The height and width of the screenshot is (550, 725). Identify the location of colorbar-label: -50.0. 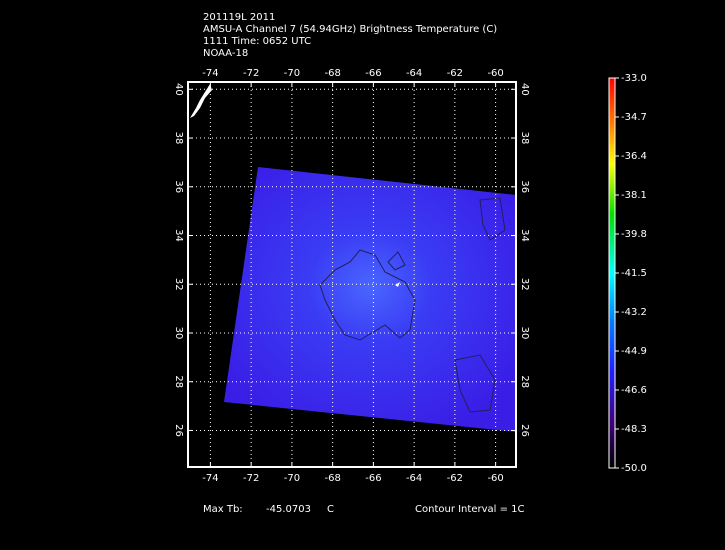
(634, 468).